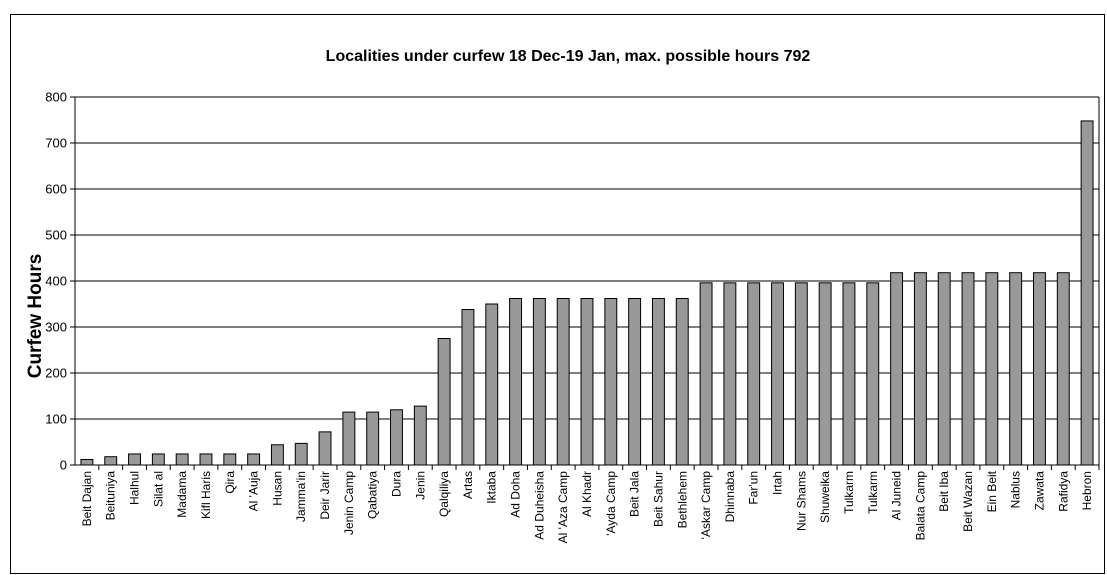 The width and height of the screenshot is (1107, 575). What do you see at coordinates (349, 503) in the screenshot?
I see `x-tick-label: Jenin Camp` at bounding box center [349, 503].